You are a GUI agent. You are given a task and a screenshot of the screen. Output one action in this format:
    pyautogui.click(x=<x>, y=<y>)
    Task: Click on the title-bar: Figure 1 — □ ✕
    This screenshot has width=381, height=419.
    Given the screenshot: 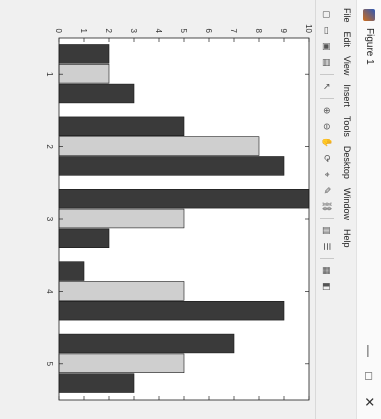 What is the action you would take?
    pyautogui.click(x=368, y=209)
    